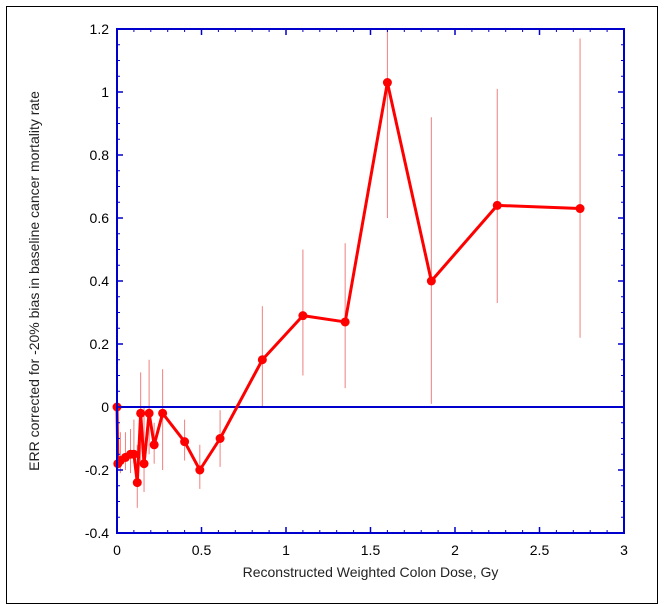 The image size is (667, 604). I want to click on y-tick-label: 0.2, so click(100, 344).